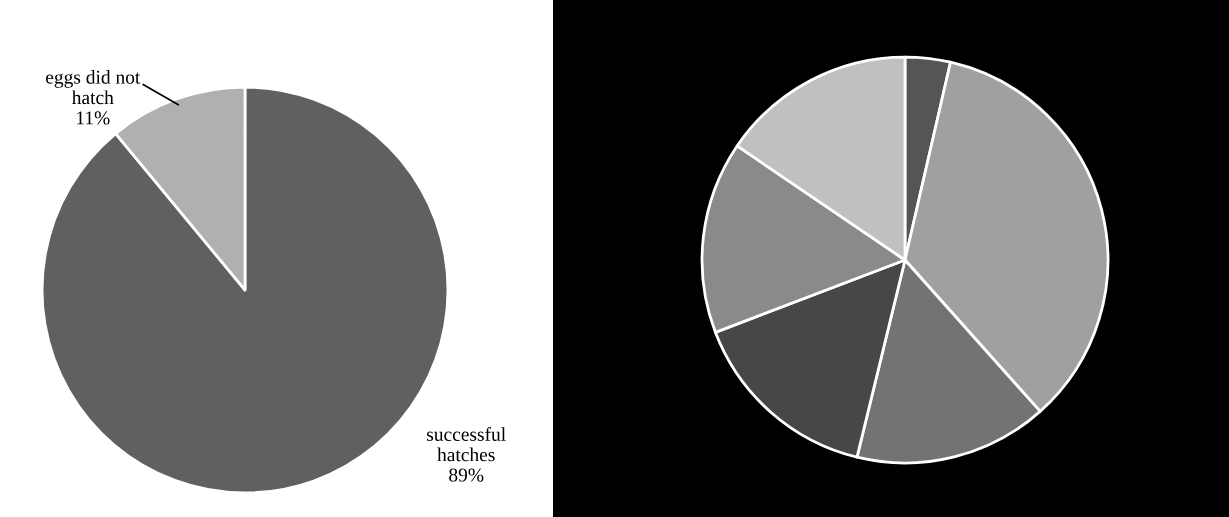 This screenshot has height=517, width=1229. What do you see at coordinates (466, 475) in the screenshot?
I see `data-label: 89%` at bounding box center [466, 475].